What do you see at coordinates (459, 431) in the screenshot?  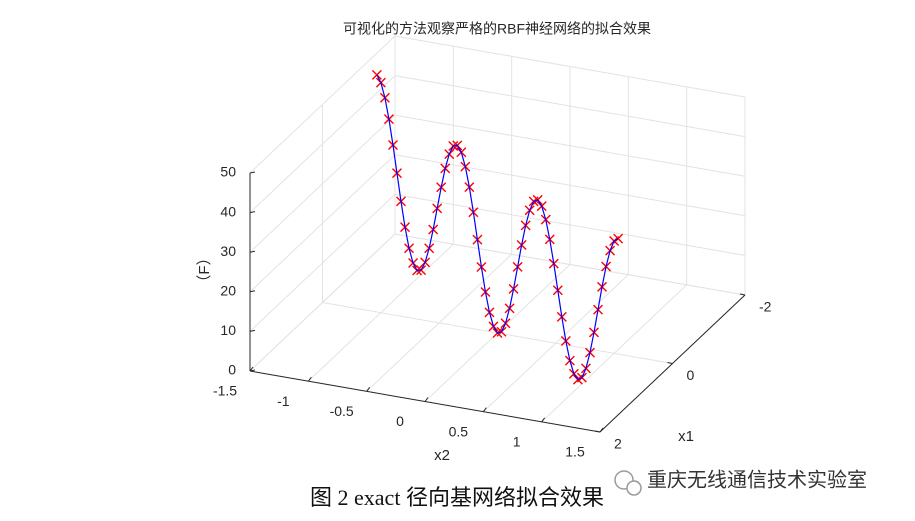 I see `x-tick-label: 0.5` at bounding box center [459, 431].